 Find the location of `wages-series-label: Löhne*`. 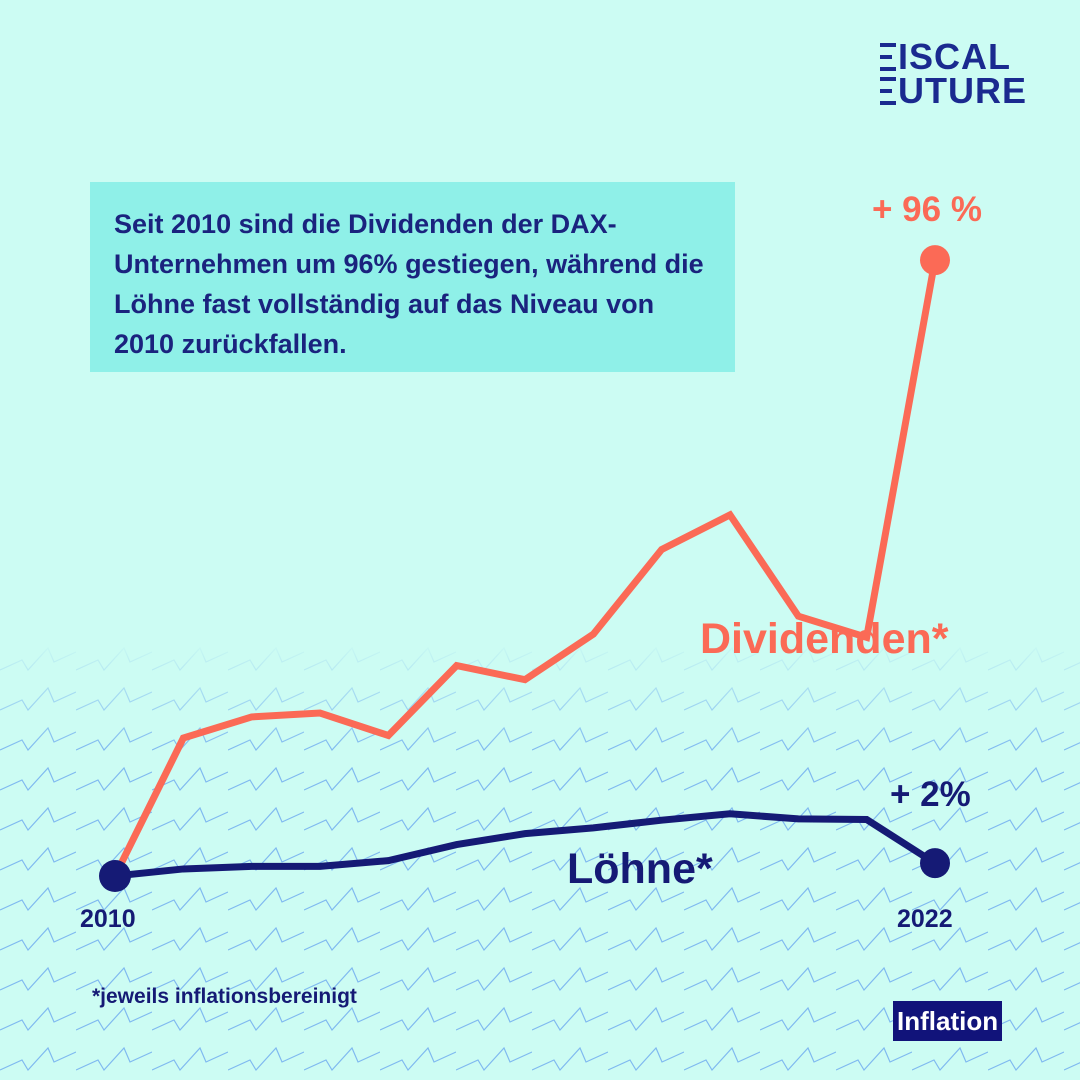

wages-series-label: Löhne* is located at coordinates (640, 869).